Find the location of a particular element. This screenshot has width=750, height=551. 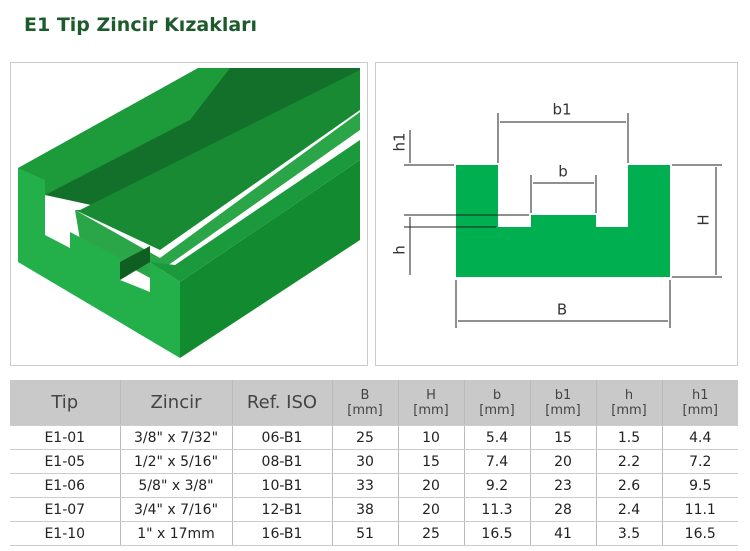

header-label: H is located at coordinates (431, 395).